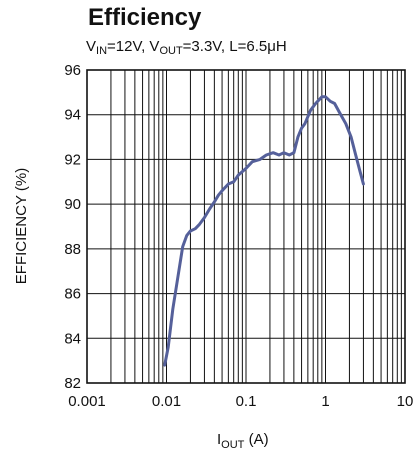  I want to click on x-axis-label-unit: (A), so click(256, 439).